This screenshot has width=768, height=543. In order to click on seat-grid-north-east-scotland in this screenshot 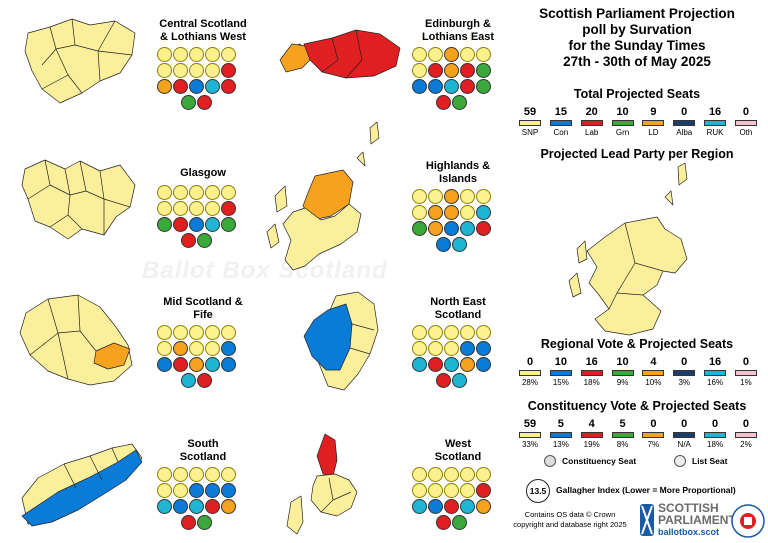, I will do `click(451, 356)`.